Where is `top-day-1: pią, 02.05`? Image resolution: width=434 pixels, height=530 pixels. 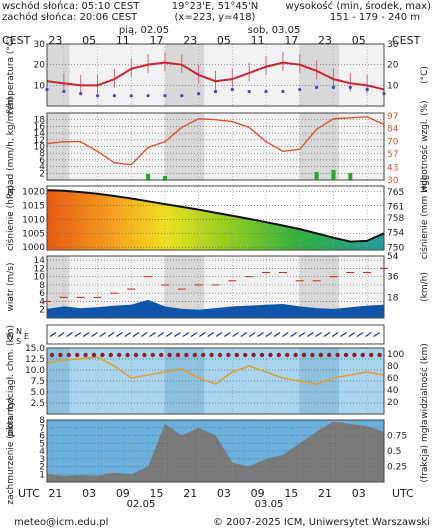
top-day-1: pią, 02.05 is located at coordinates (144, 30).